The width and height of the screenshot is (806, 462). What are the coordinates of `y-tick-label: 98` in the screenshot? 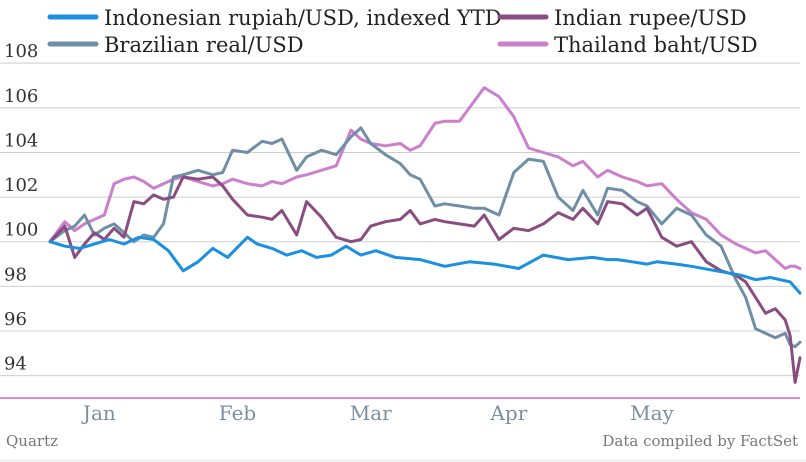 It's located at (15, 274).